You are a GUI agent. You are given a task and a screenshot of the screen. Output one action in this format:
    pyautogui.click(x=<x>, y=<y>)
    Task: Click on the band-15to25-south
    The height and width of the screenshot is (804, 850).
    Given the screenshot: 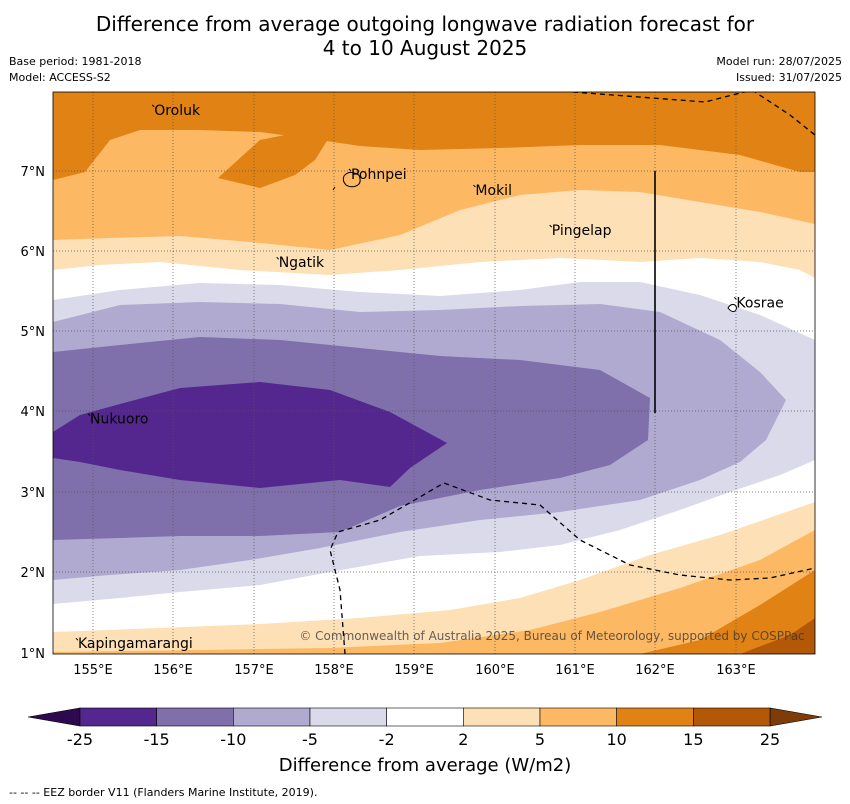 What is the action you would take?
    pyautogui.click(x=777, y=636)
    